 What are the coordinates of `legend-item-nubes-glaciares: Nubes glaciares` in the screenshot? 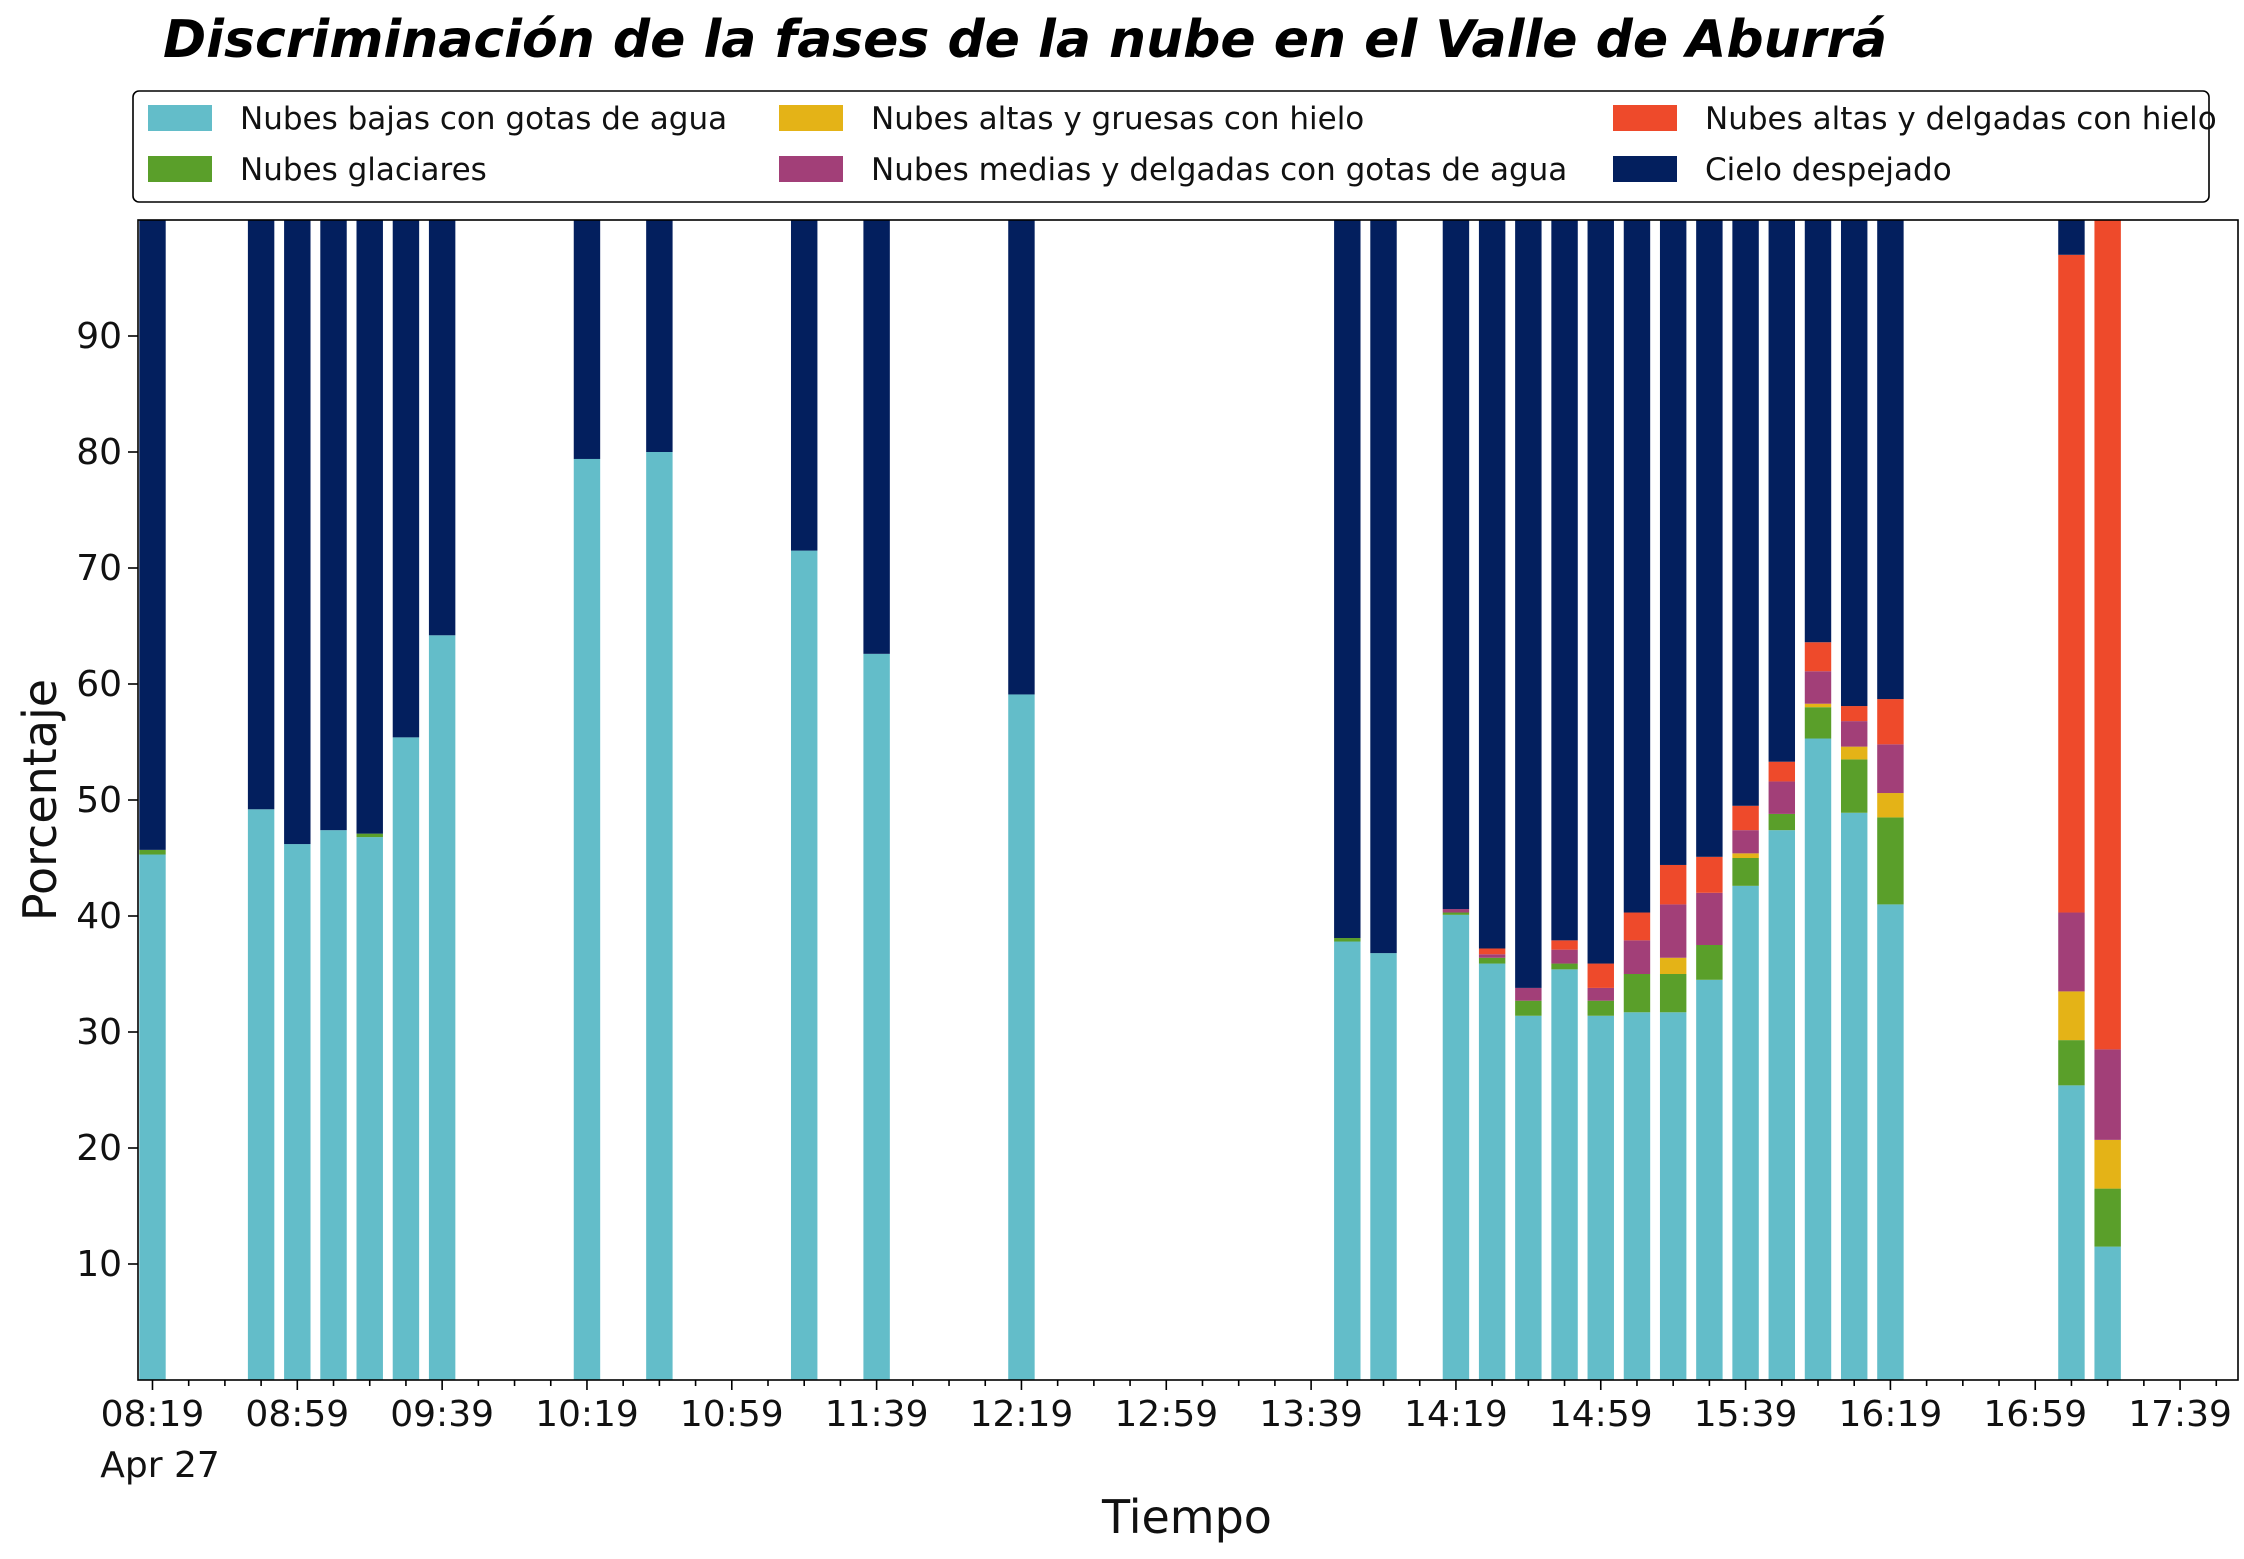 It's located at (317, 170).